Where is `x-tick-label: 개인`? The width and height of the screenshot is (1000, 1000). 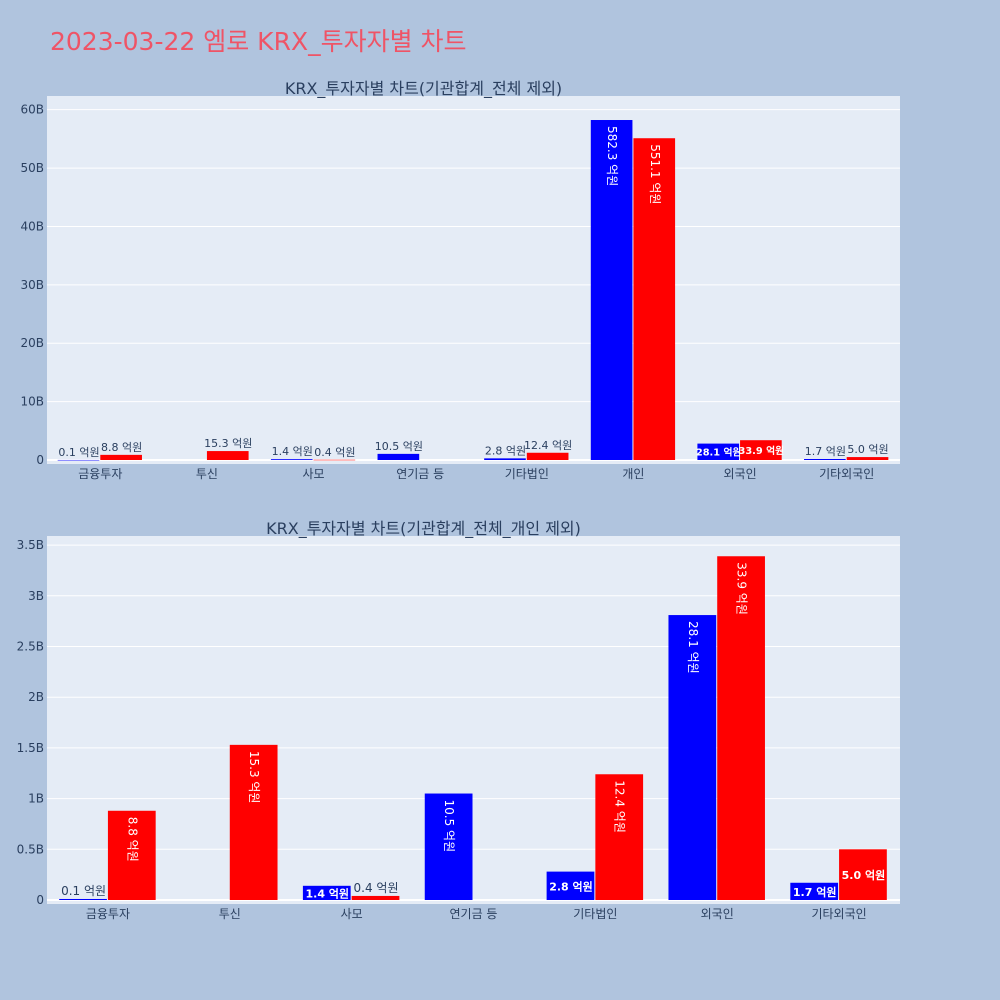
x-tick-label: 개인 is located at coordinates (633, 474).